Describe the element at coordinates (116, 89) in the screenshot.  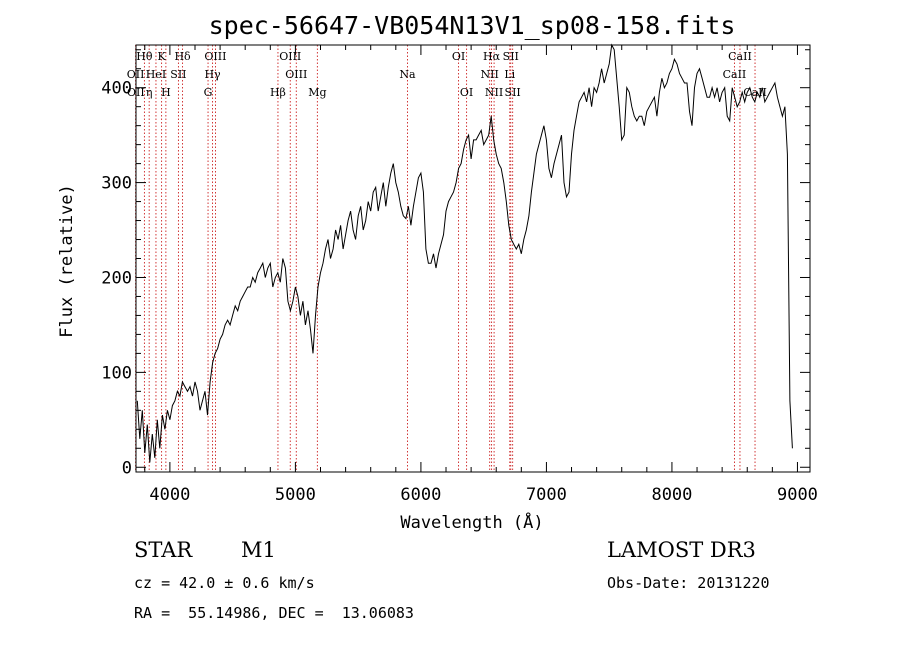
I see `y-tick-label-4: 400` at that location.